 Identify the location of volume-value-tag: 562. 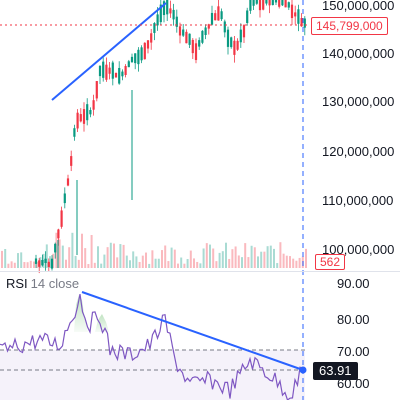
(330, 262).